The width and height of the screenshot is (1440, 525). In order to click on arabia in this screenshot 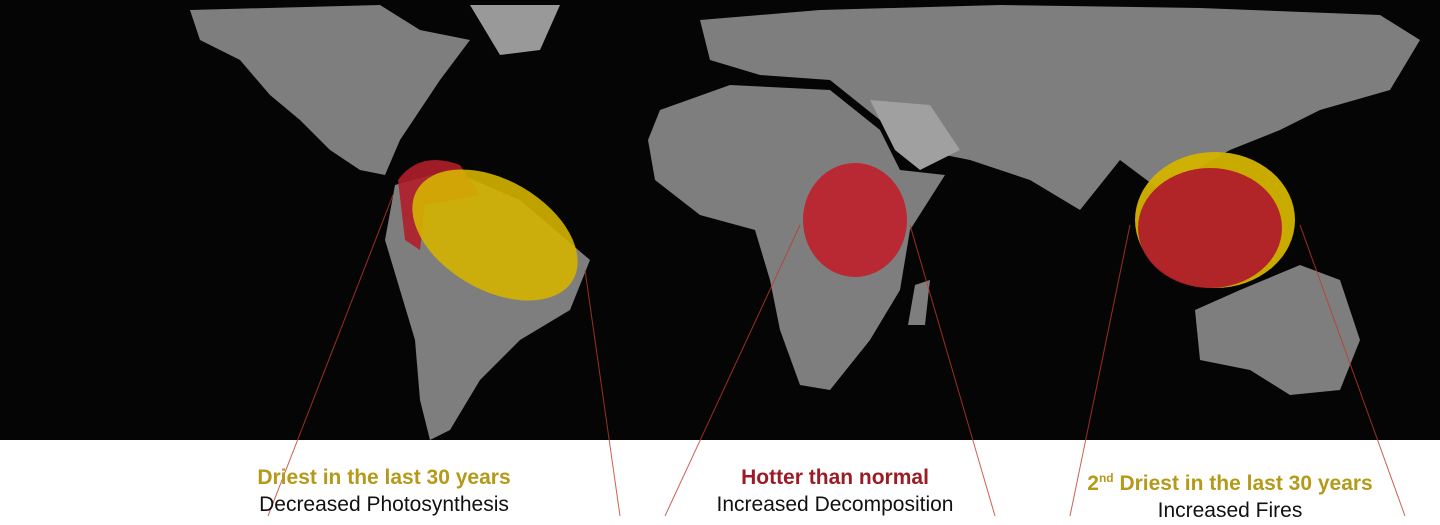, I will do `click(915, 135)`.